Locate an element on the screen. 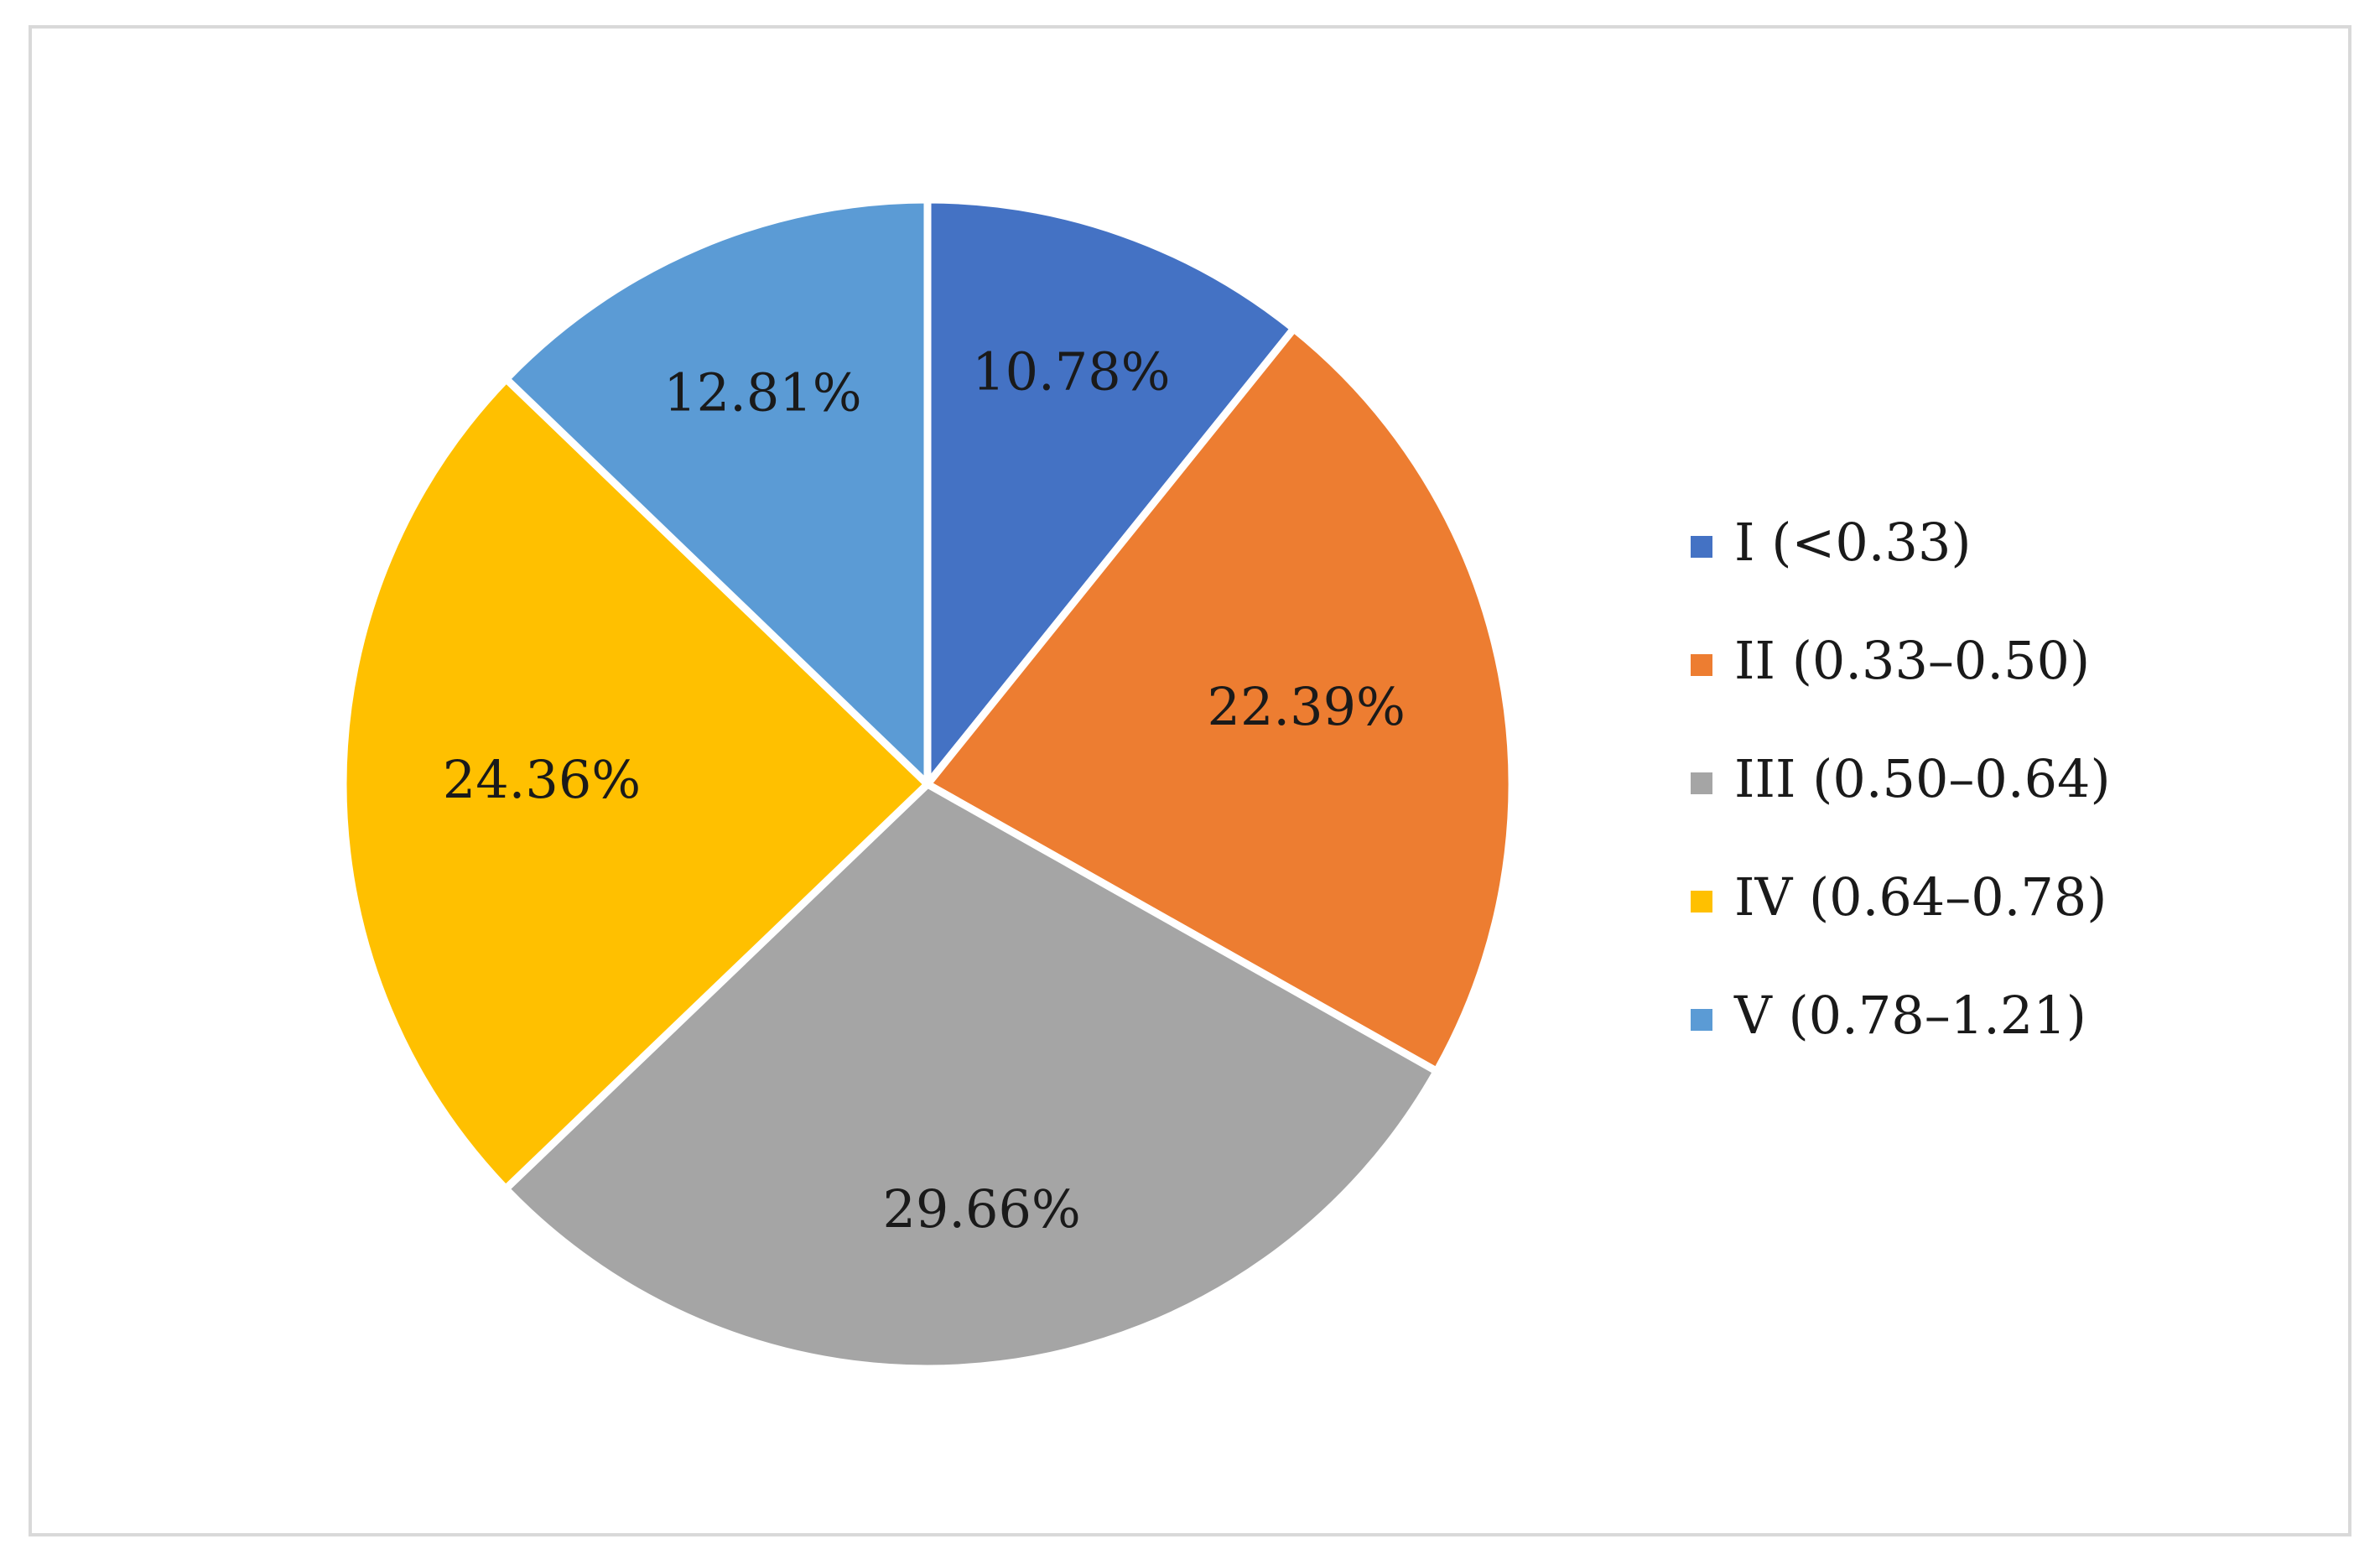 Image resolution: width=2380 pixels, height=1565 pixels. legend-entry-label: III (0.50–0.64) is located at coordinates (1922, 778).